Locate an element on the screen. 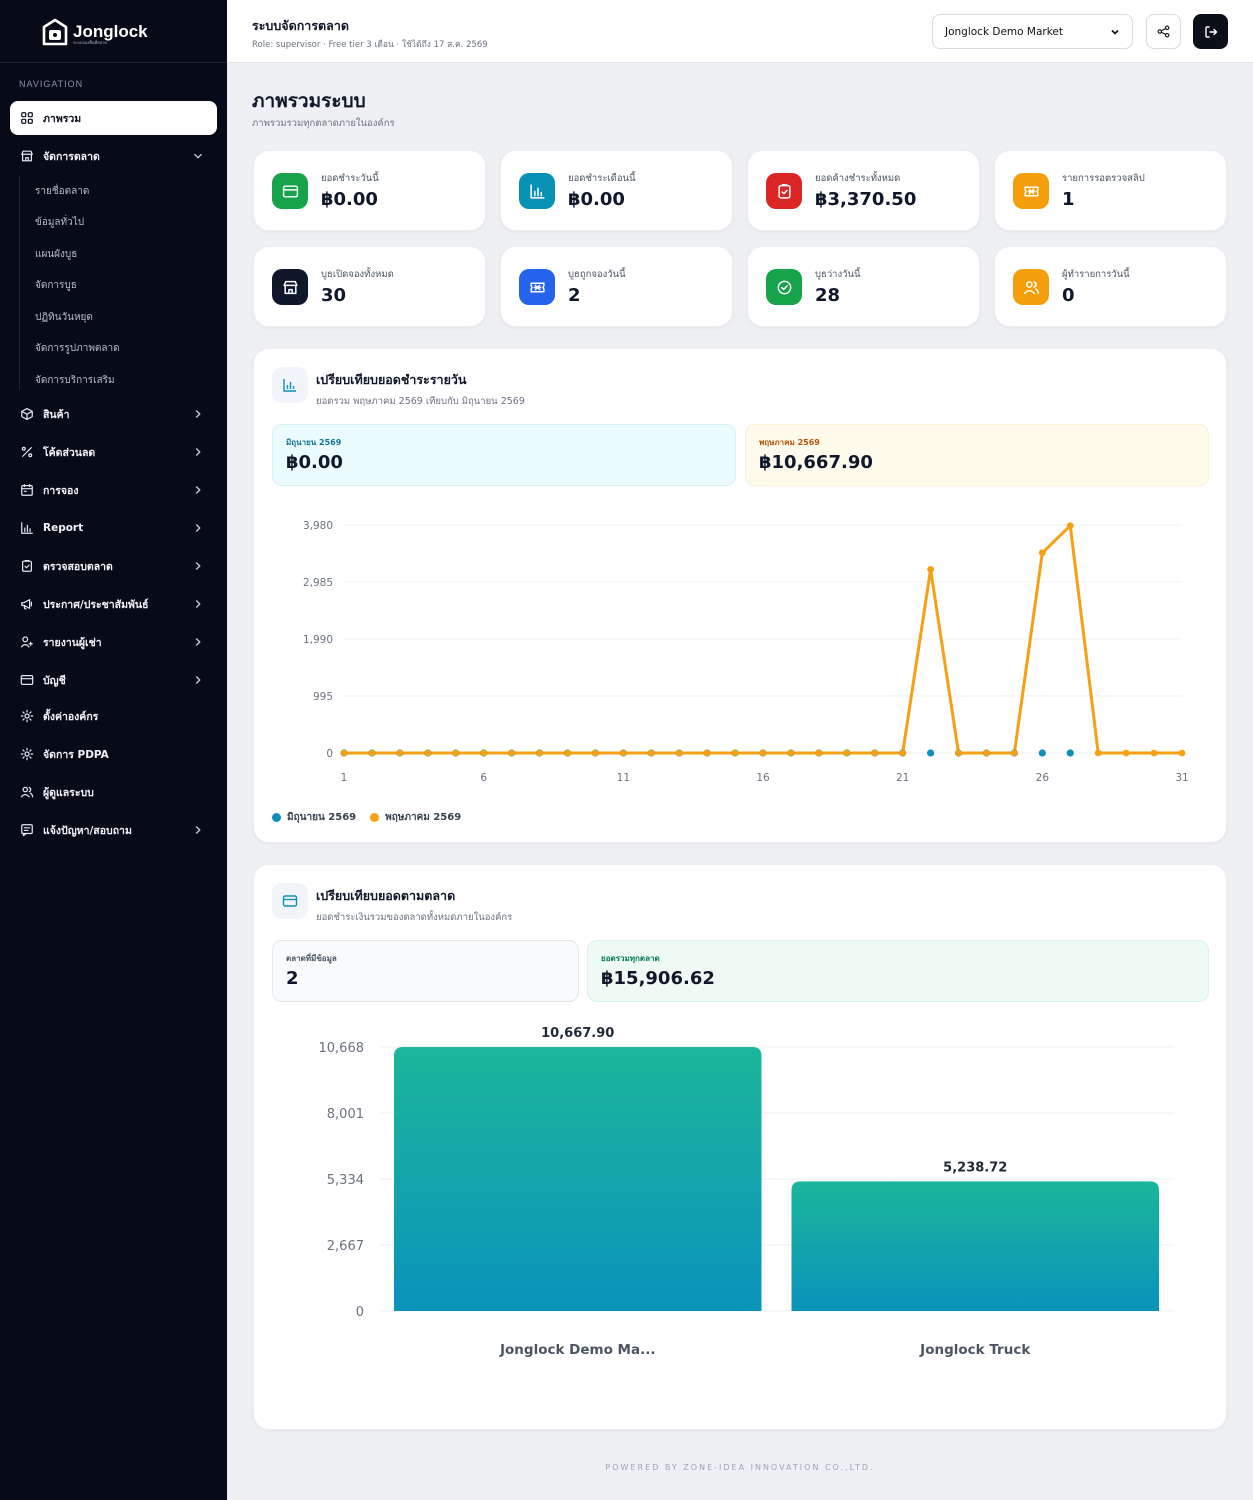 The width and height of the screenshot is (1253, 1500). sidebar-item-3: โค้ดส่วนลด is located at coordinates (113, 452).